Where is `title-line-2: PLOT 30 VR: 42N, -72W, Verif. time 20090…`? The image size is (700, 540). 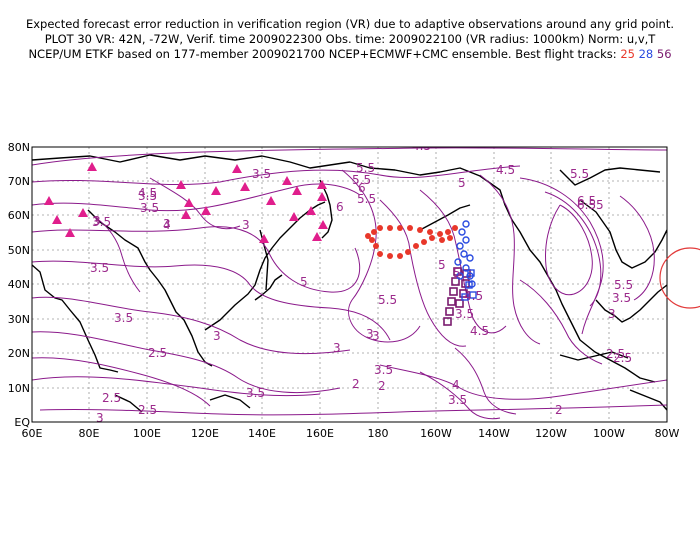 title-line-2: PLOT 30 VR: 42N, -72W, Verif. time 20090… is located at coordinates (350, 39).